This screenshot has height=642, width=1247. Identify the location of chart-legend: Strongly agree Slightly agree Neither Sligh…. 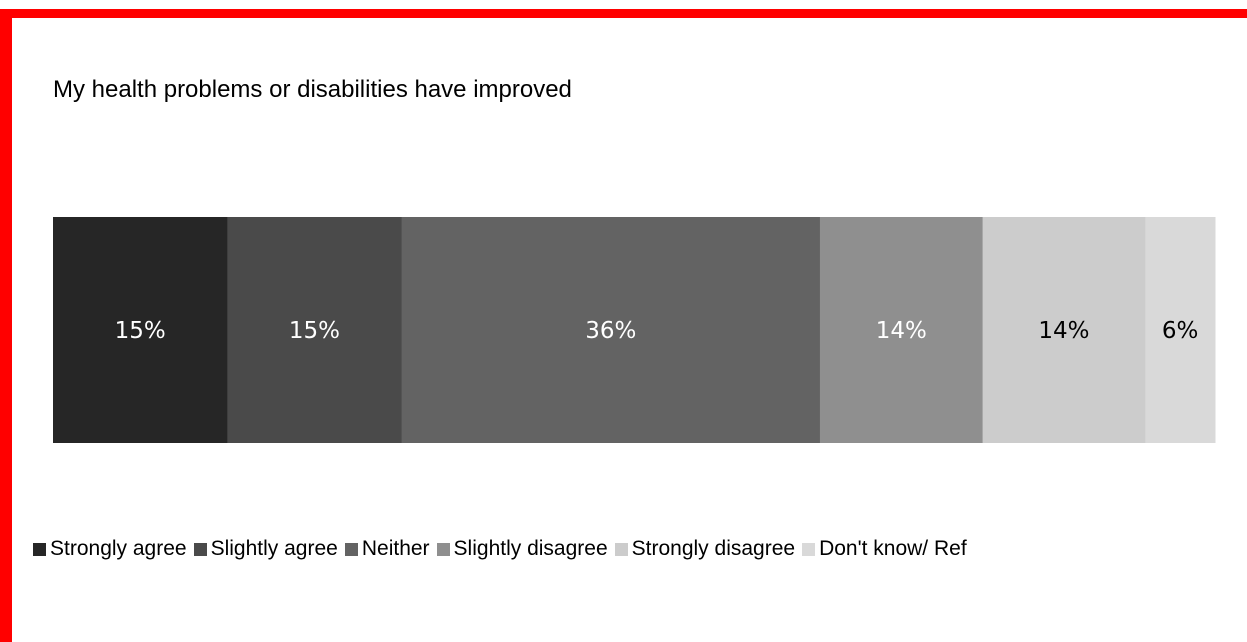
(503, 549).